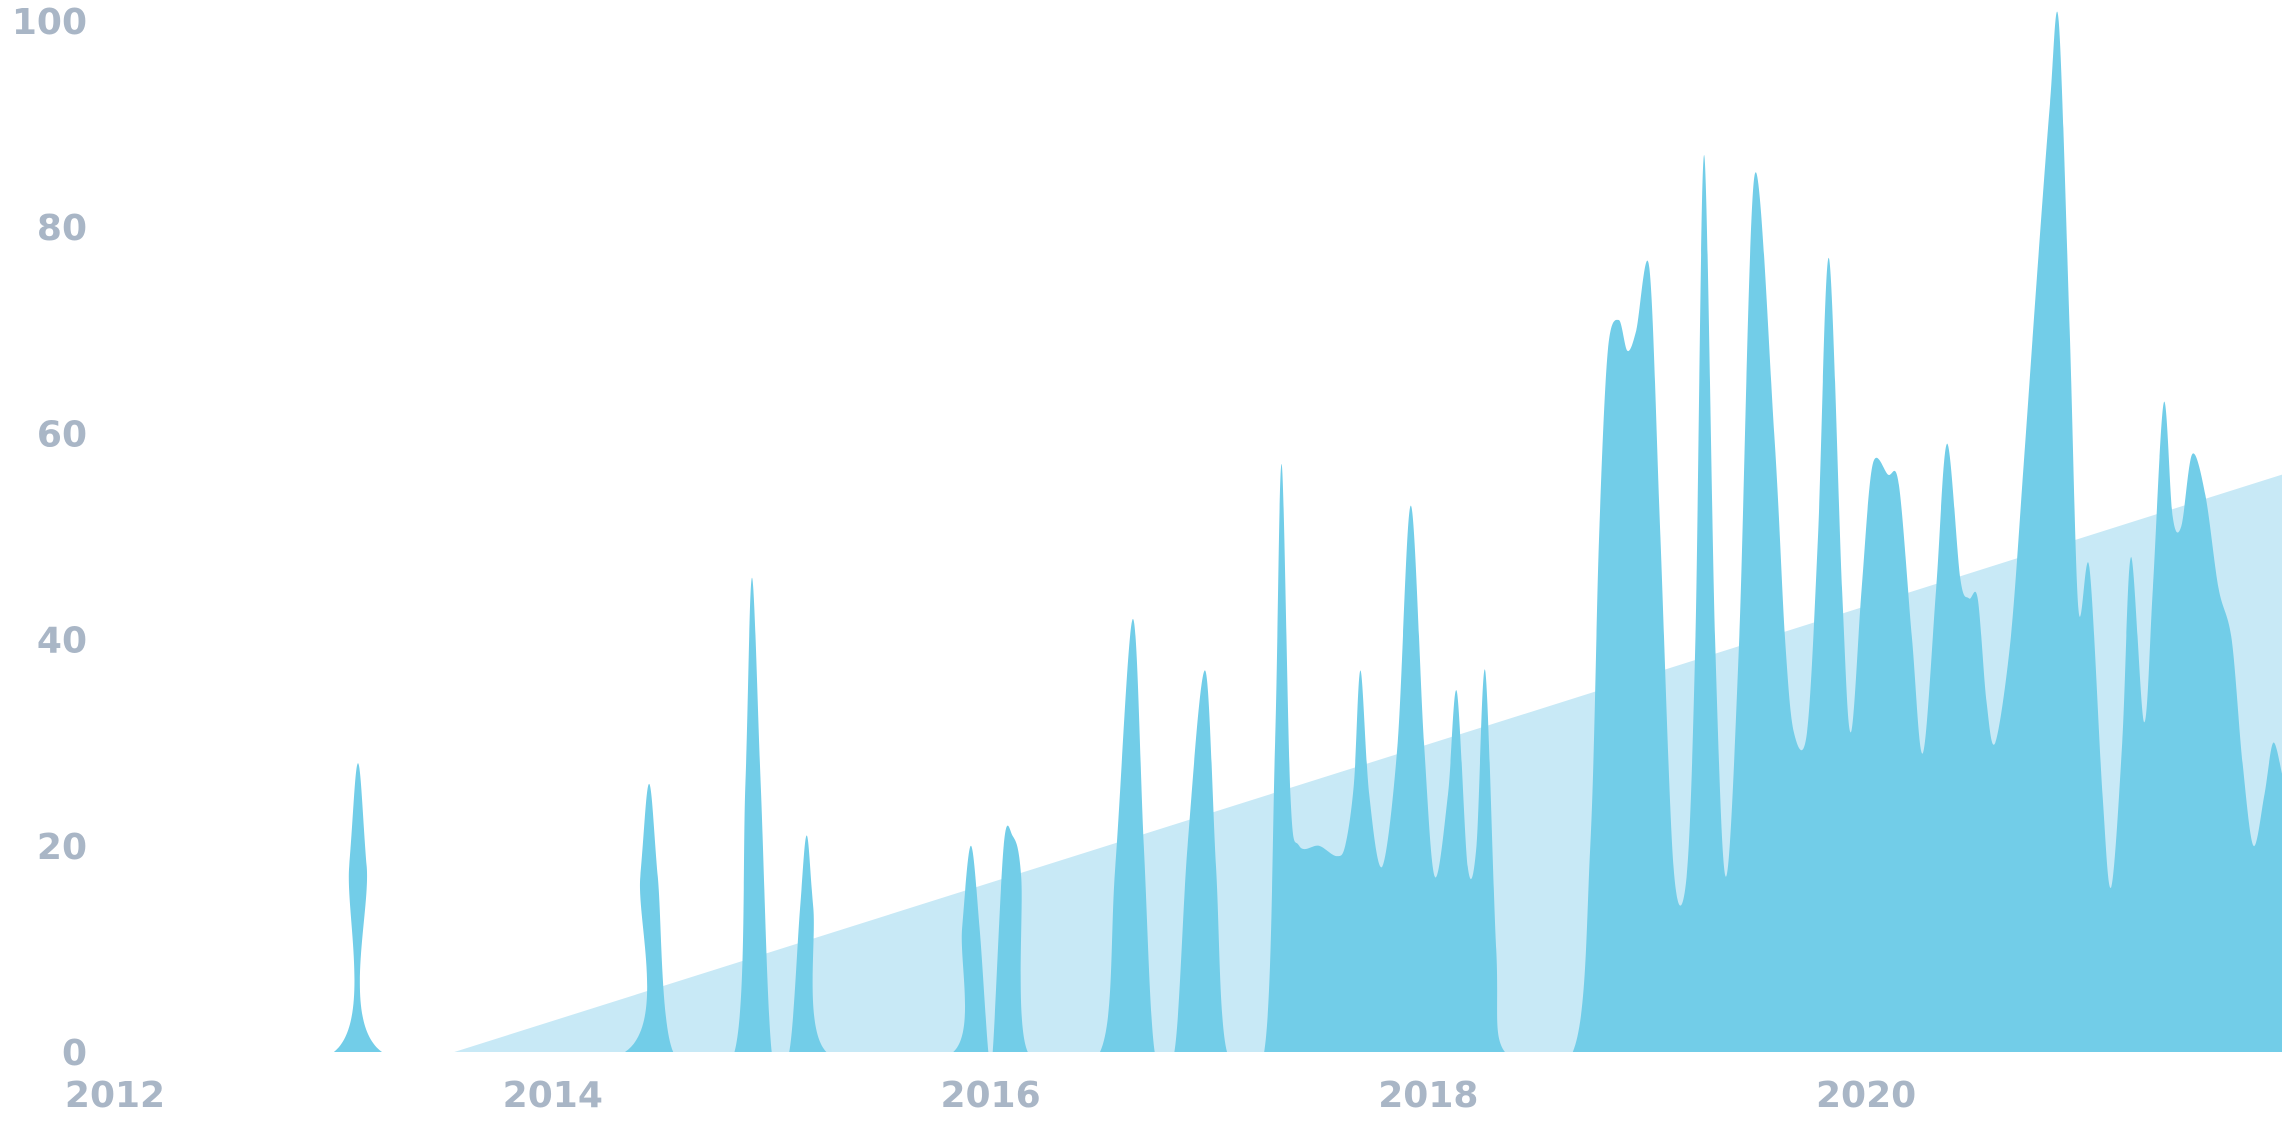  I want to click on x-axis: 2012 2014 2016 2018 2020, so click(990, 1095).